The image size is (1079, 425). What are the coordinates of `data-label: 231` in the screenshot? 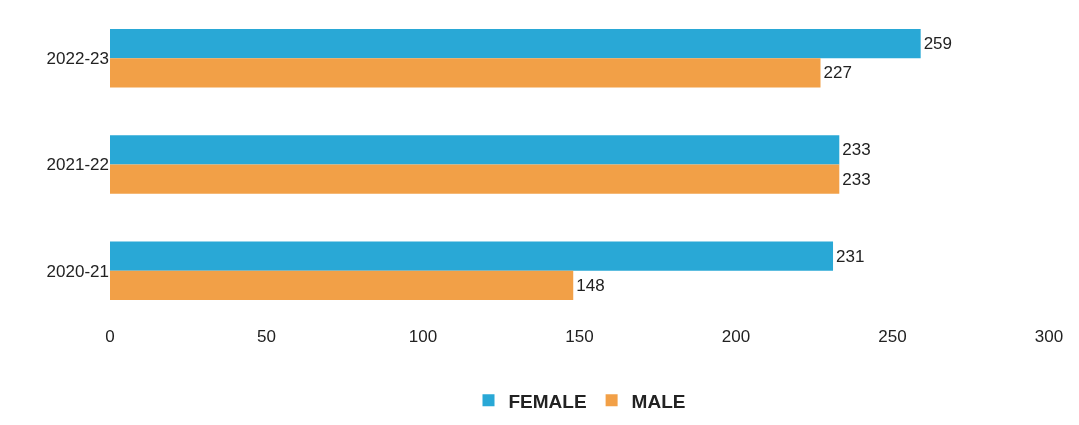 It's located at (850, 256).